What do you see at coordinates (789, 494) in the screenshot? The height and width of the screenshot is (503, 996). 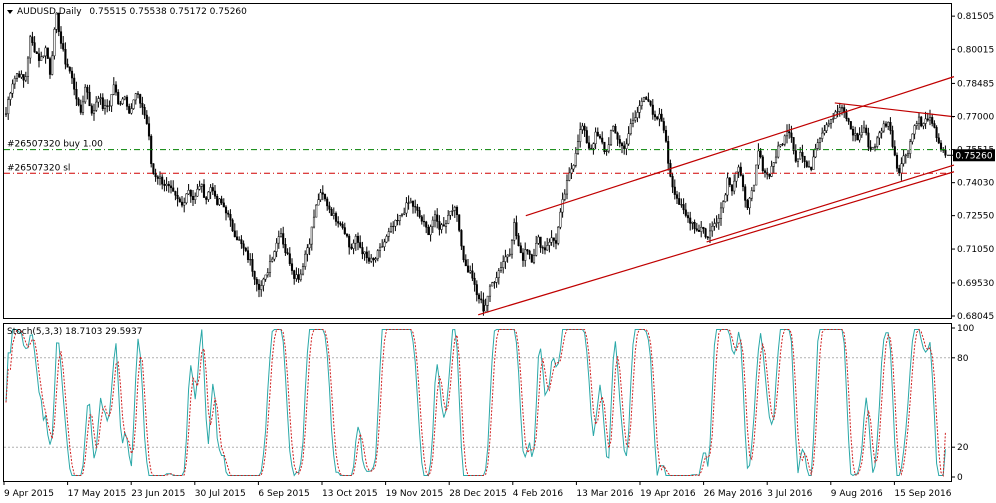 I see `x-tick-label: 3 Jul 2016` at bounding box center [789, 494].